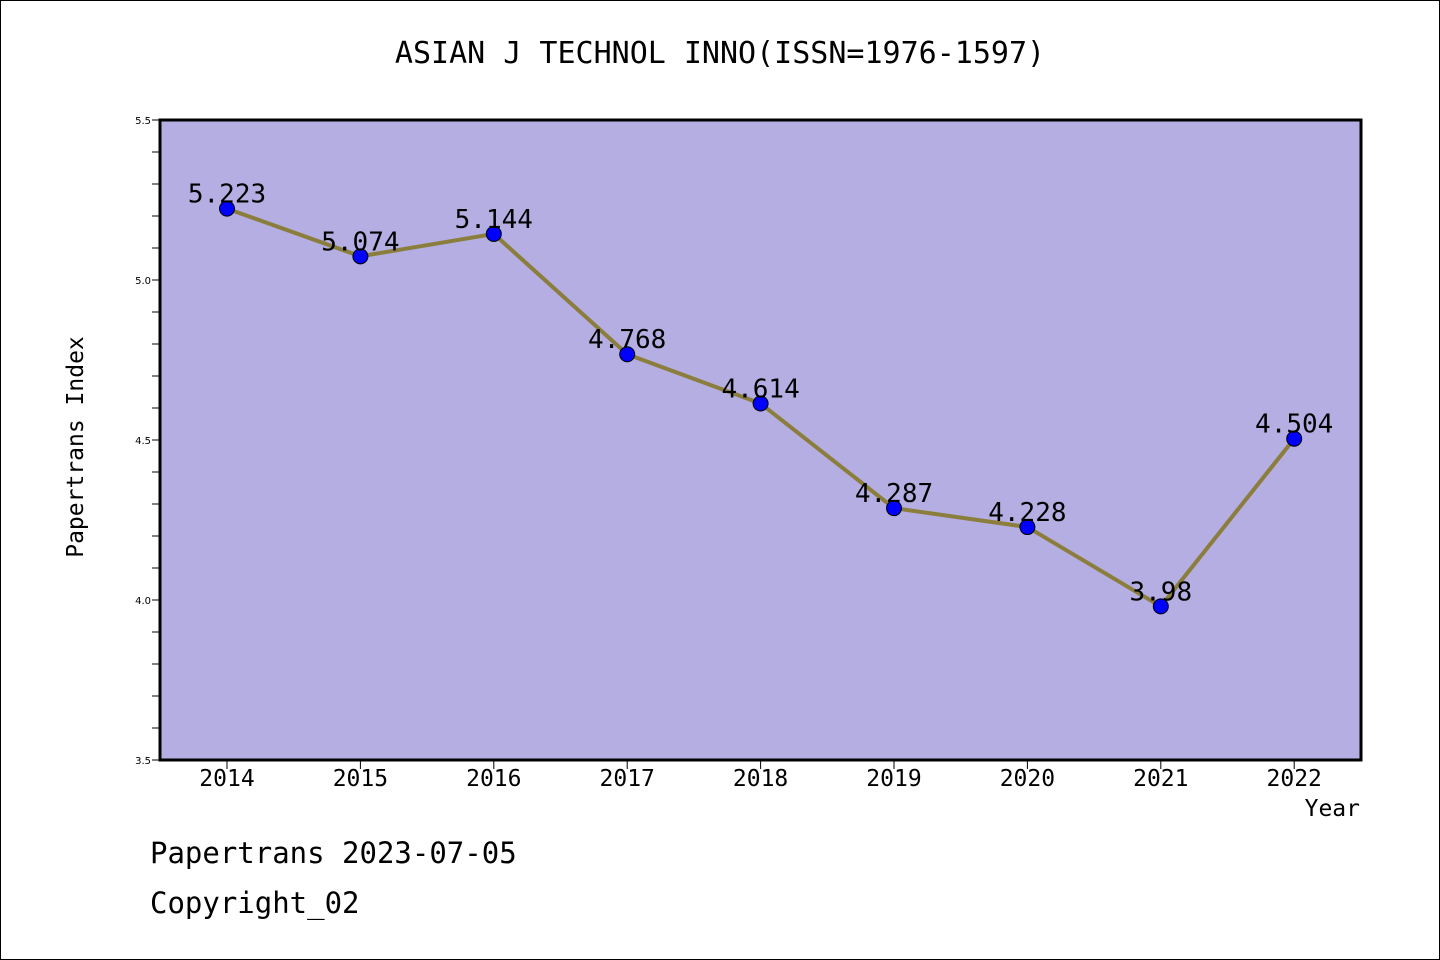  What do you see at coordinates (894, 494) in the screenshot?
I see `data-label: 4.287` at bounding box center [894, 494].